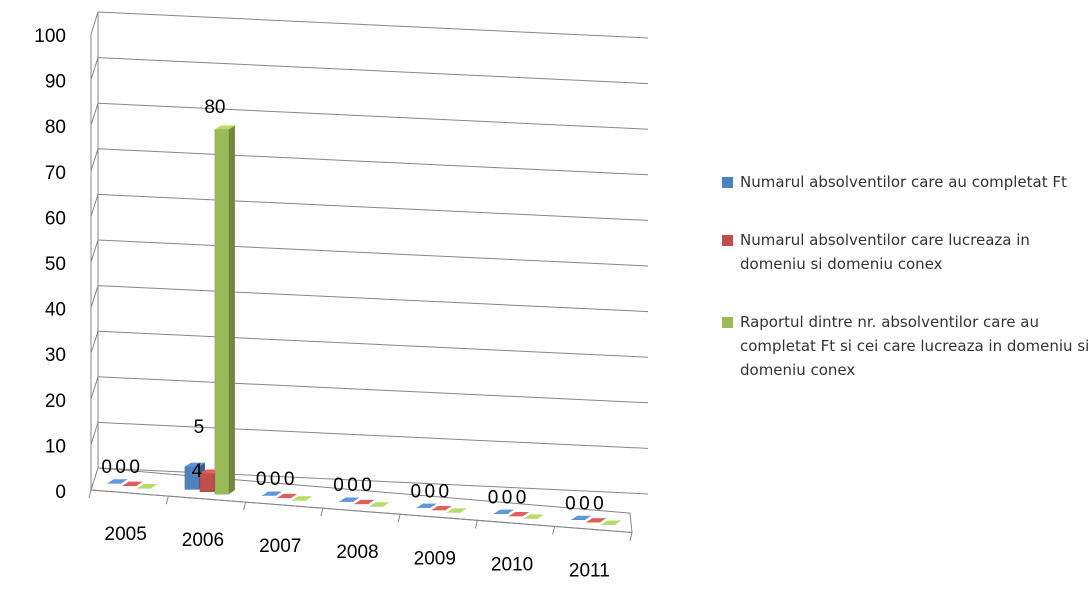  Describe the element at coordinates (534, 516) in the screenshot. I see `bar-top-3-2010` at that location.